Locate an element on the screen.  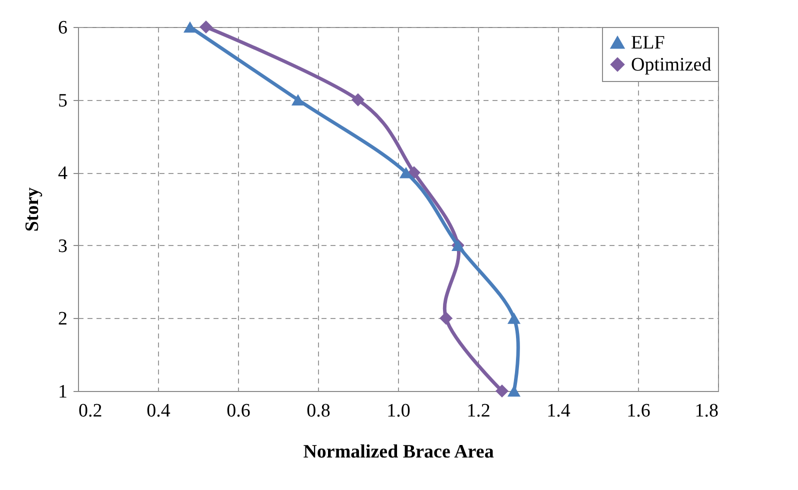
legend-label: Optimized is located at coordinates (671, 65).